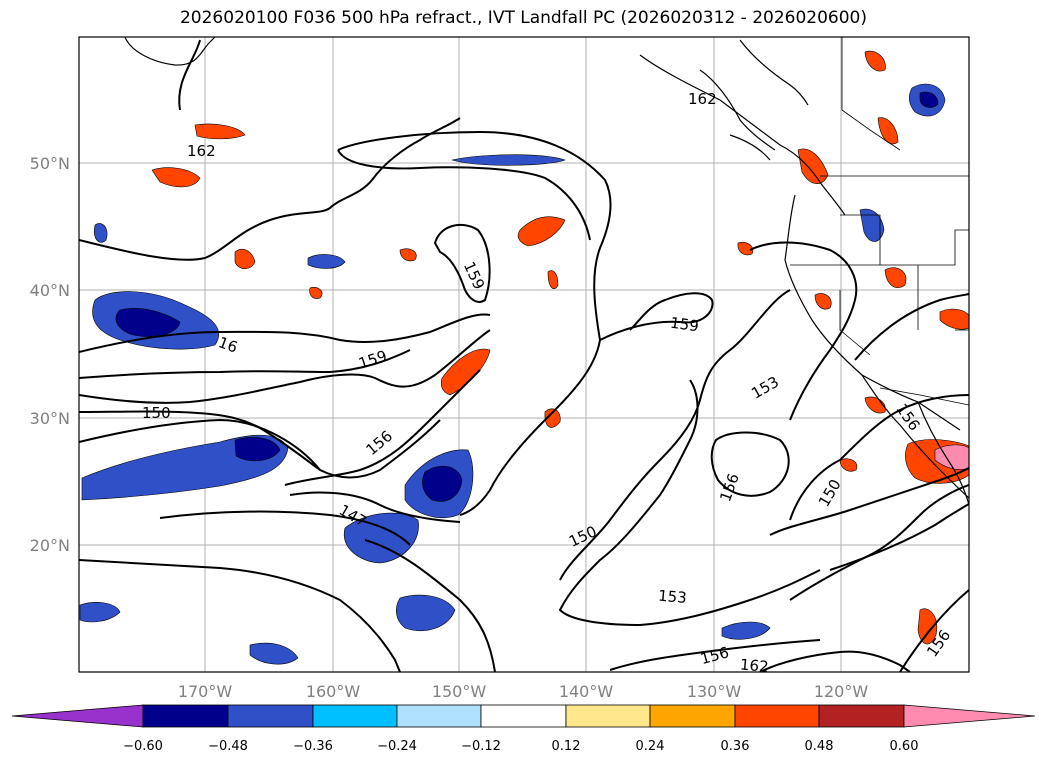 The image size is (1047, 765). I want to click on coastline-mexico-mainland, so click(943, 453).